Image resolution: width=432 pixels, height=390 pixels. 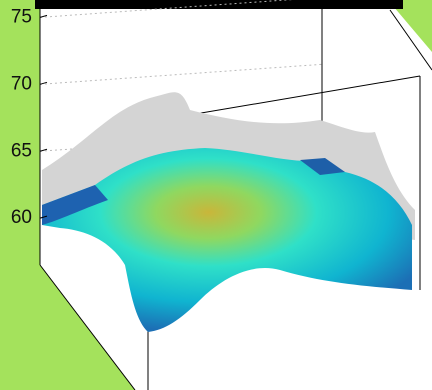 What do you see at coordinates (21, 16) in the screenshot?
I see `z-tick-label: 75` at bounding box center [21, 16].